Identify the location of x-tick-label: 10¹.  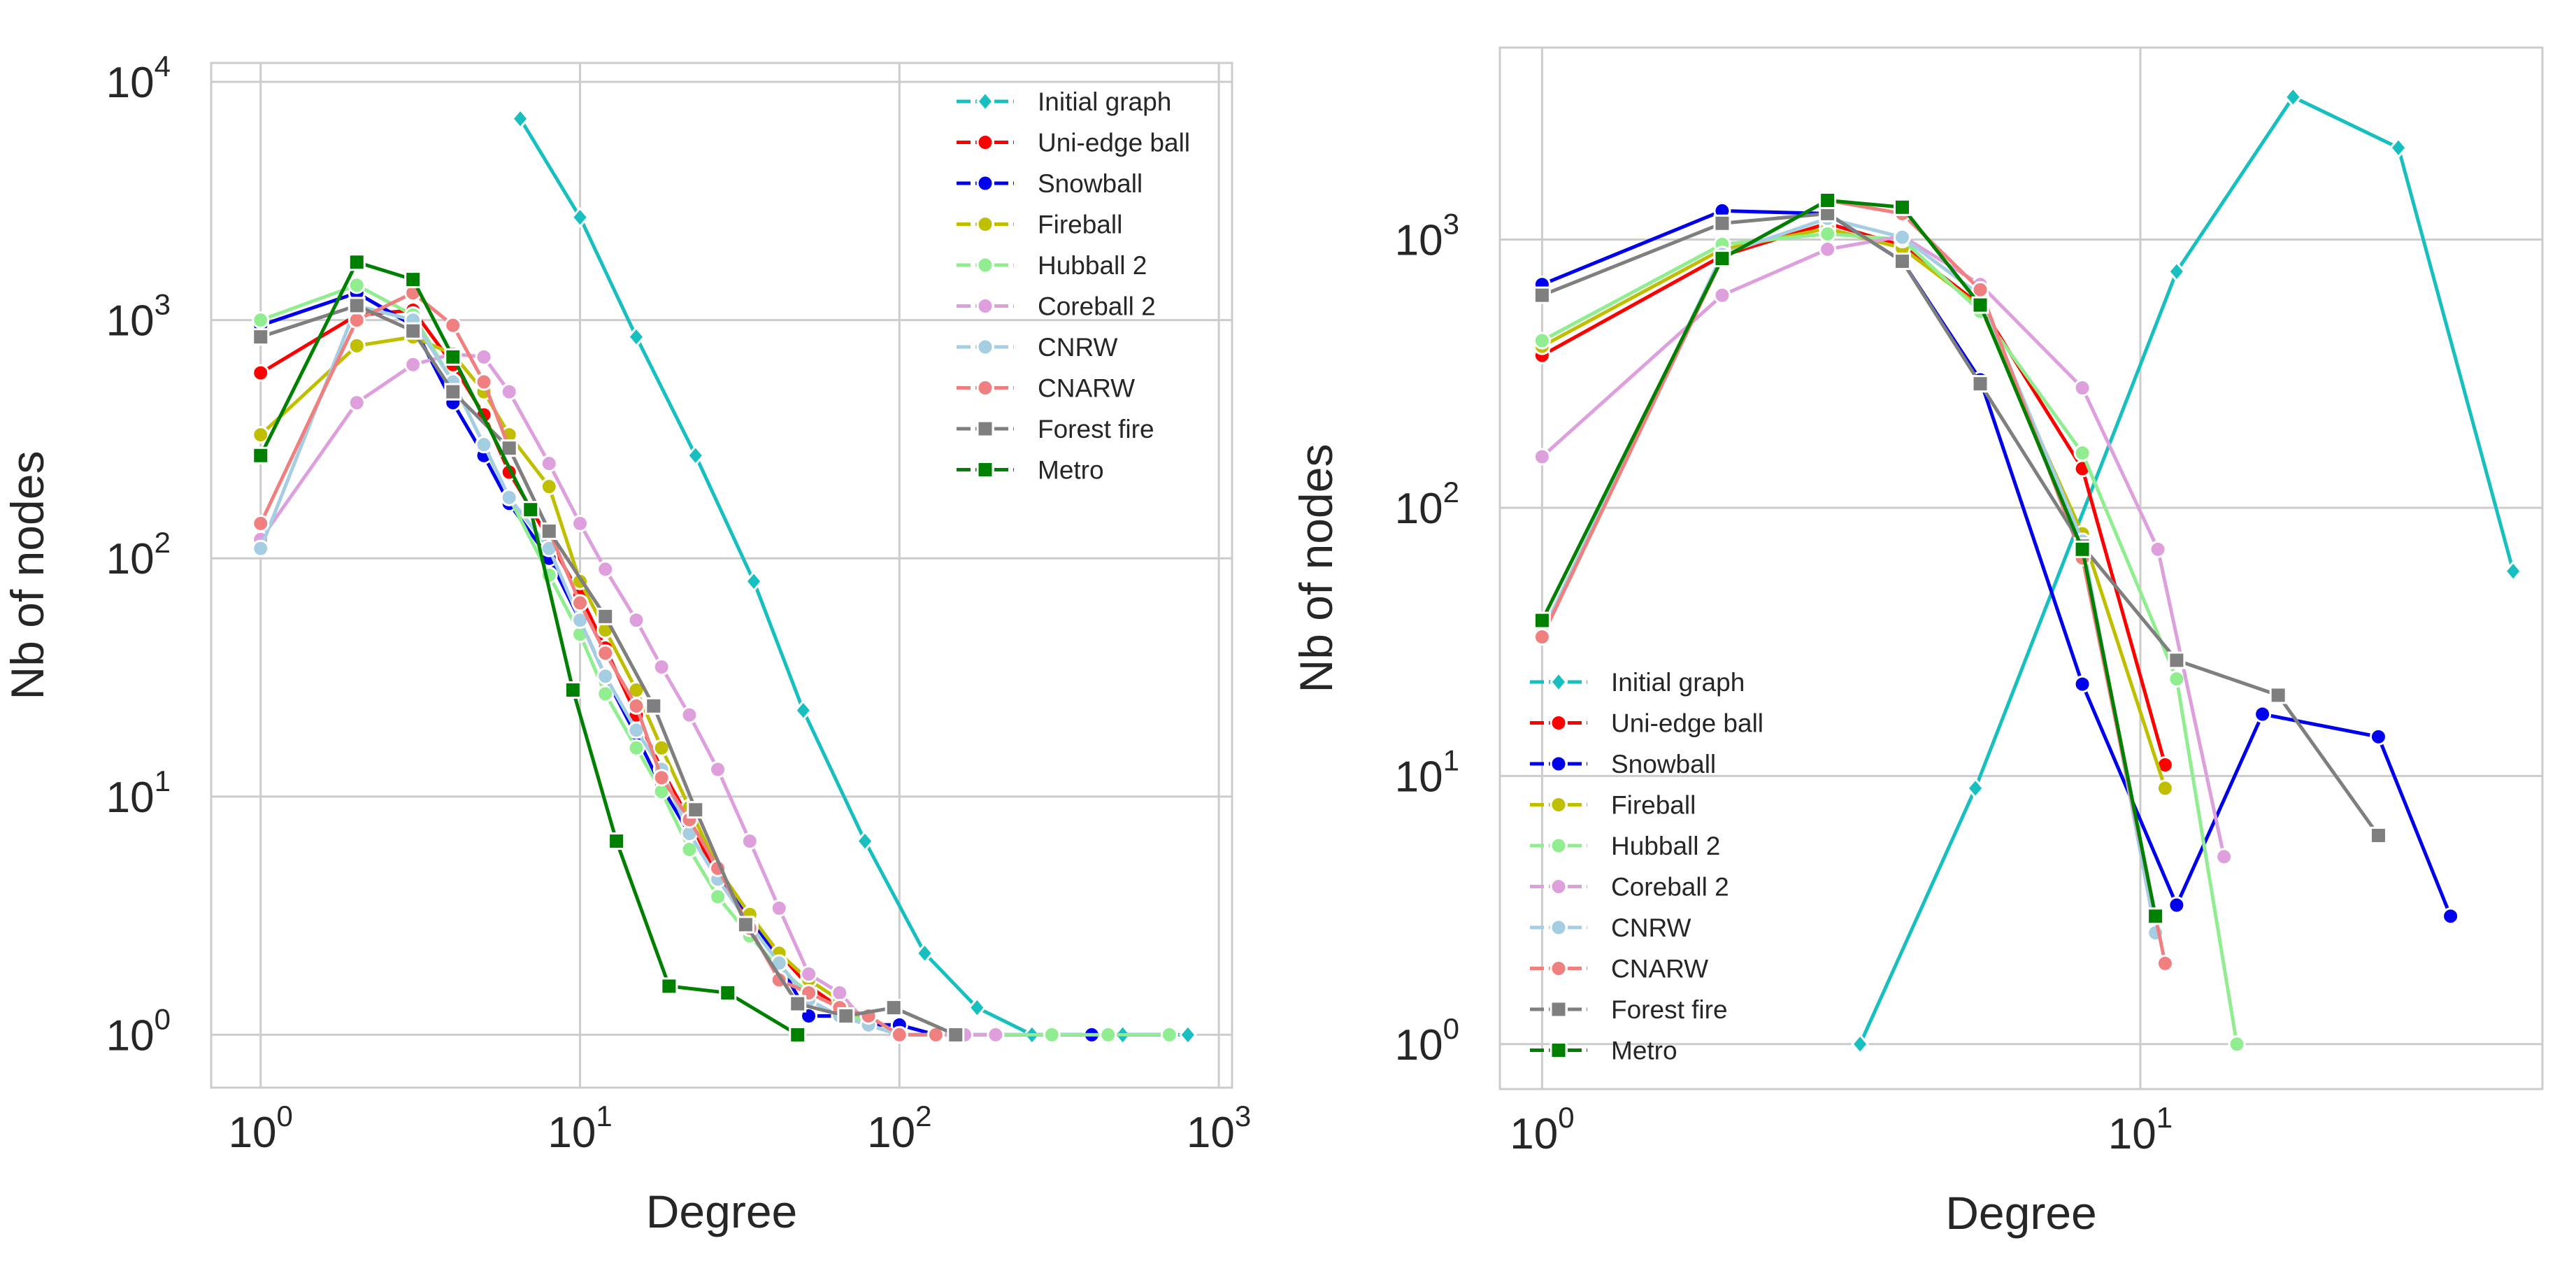
(580, 1128).